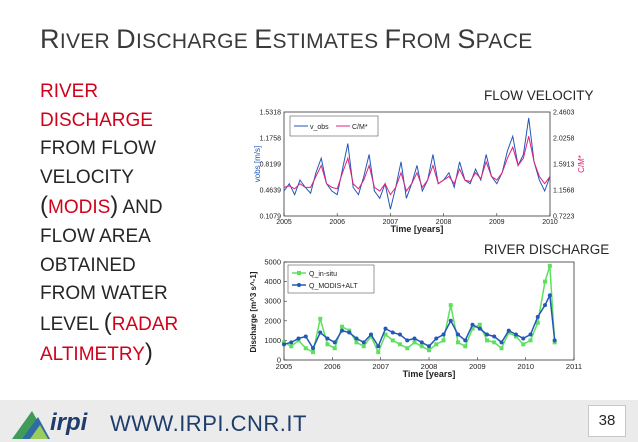  What do you see at coordinates (271, 139) in the screenshot?
I see `y-tick-label-left: 1.1758` at bounding box center [271, 139].